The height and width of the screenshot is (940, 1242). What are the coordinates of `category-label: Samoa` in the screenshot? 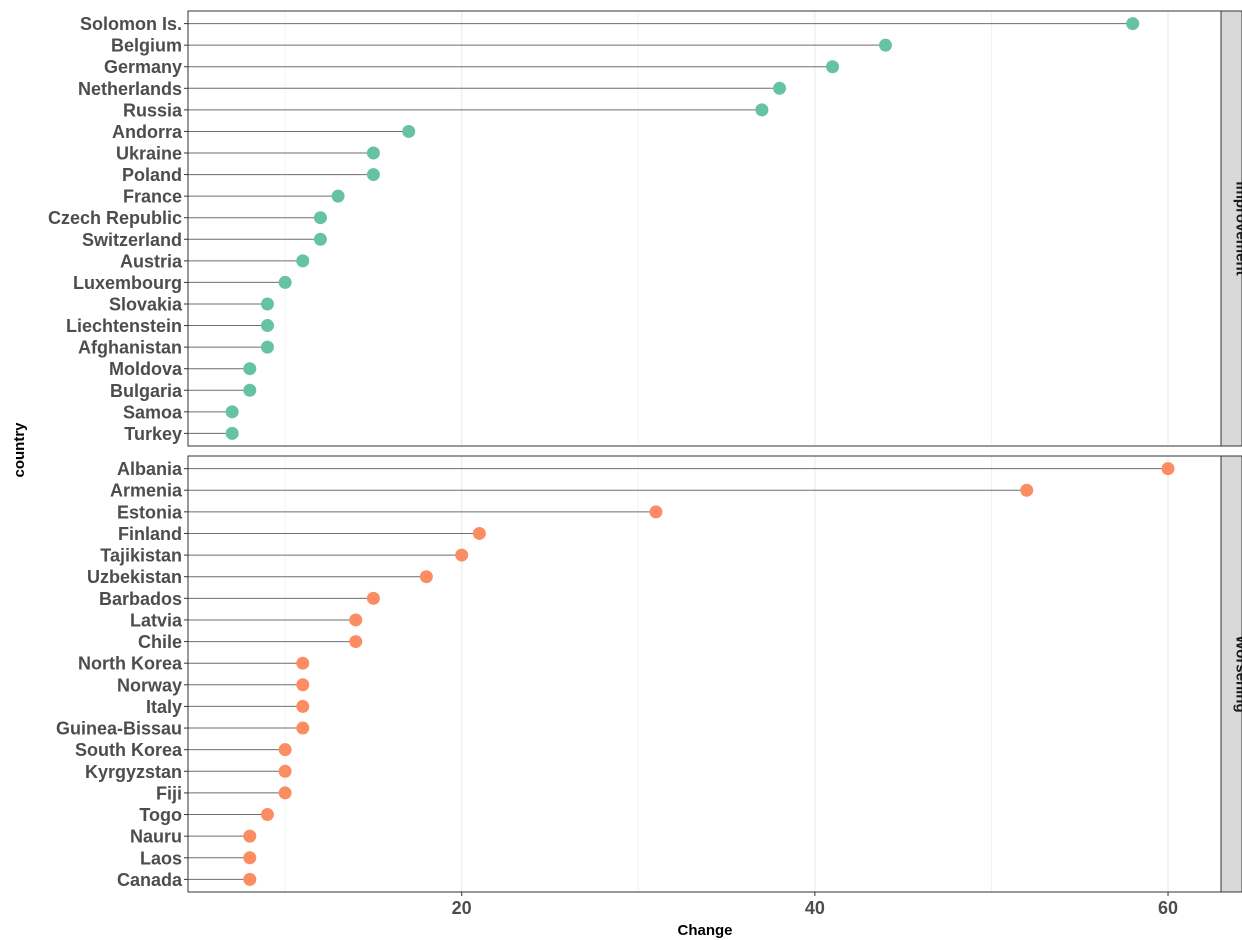 It's located at (153, 412).